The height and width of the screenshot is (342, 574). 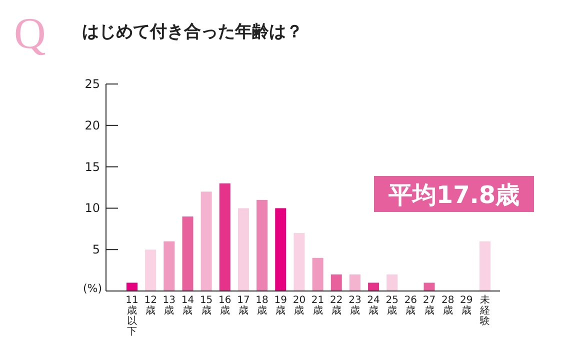 What do you see at coordinates (262, 305) in the screenshot?
I see `x-tick-label: 18歳` at bounding box center [262, 305].